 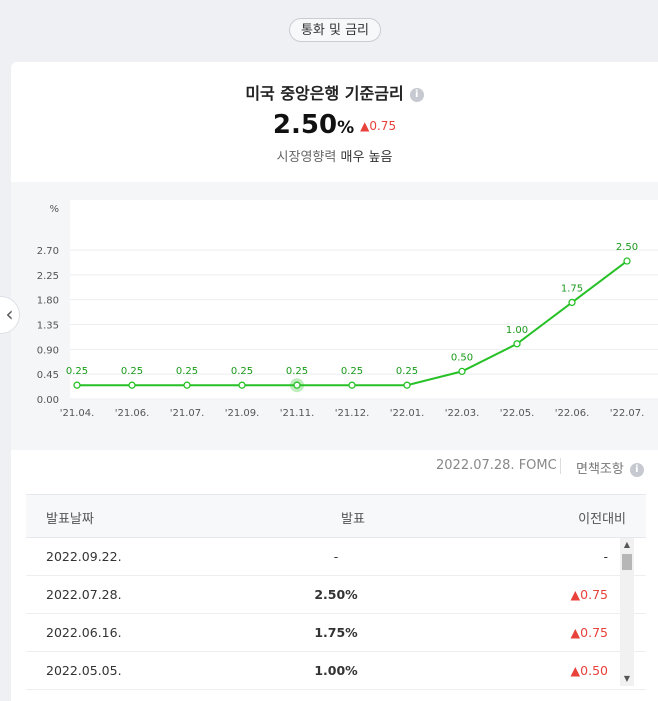 I want to click on row-date: 2022.06.16., so click(x=84, y=632).